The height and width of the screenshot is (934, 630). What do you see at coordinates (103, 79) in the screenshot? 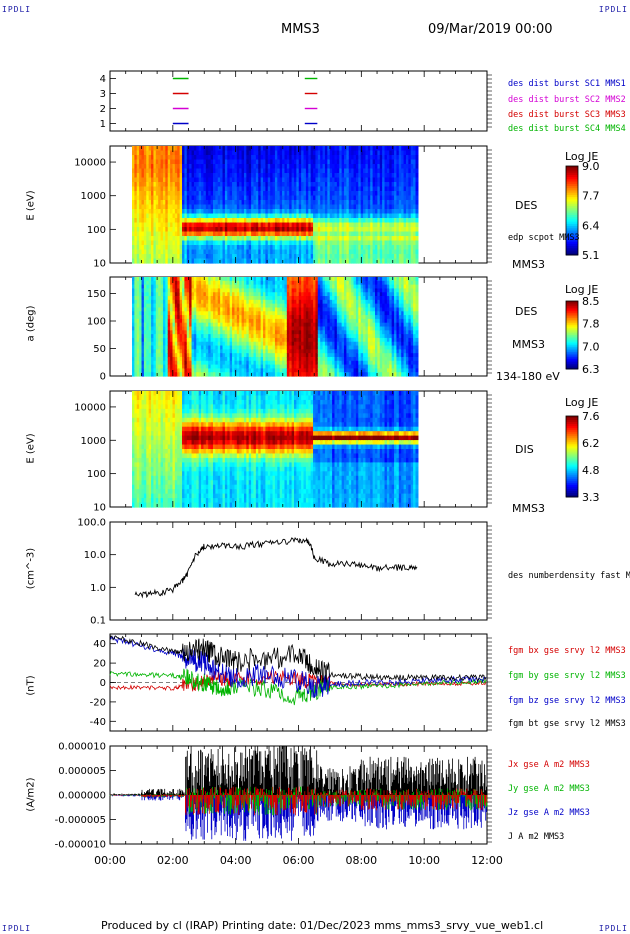
I see `burst-y-tick-label: 4` at bounding box center [103, 79].